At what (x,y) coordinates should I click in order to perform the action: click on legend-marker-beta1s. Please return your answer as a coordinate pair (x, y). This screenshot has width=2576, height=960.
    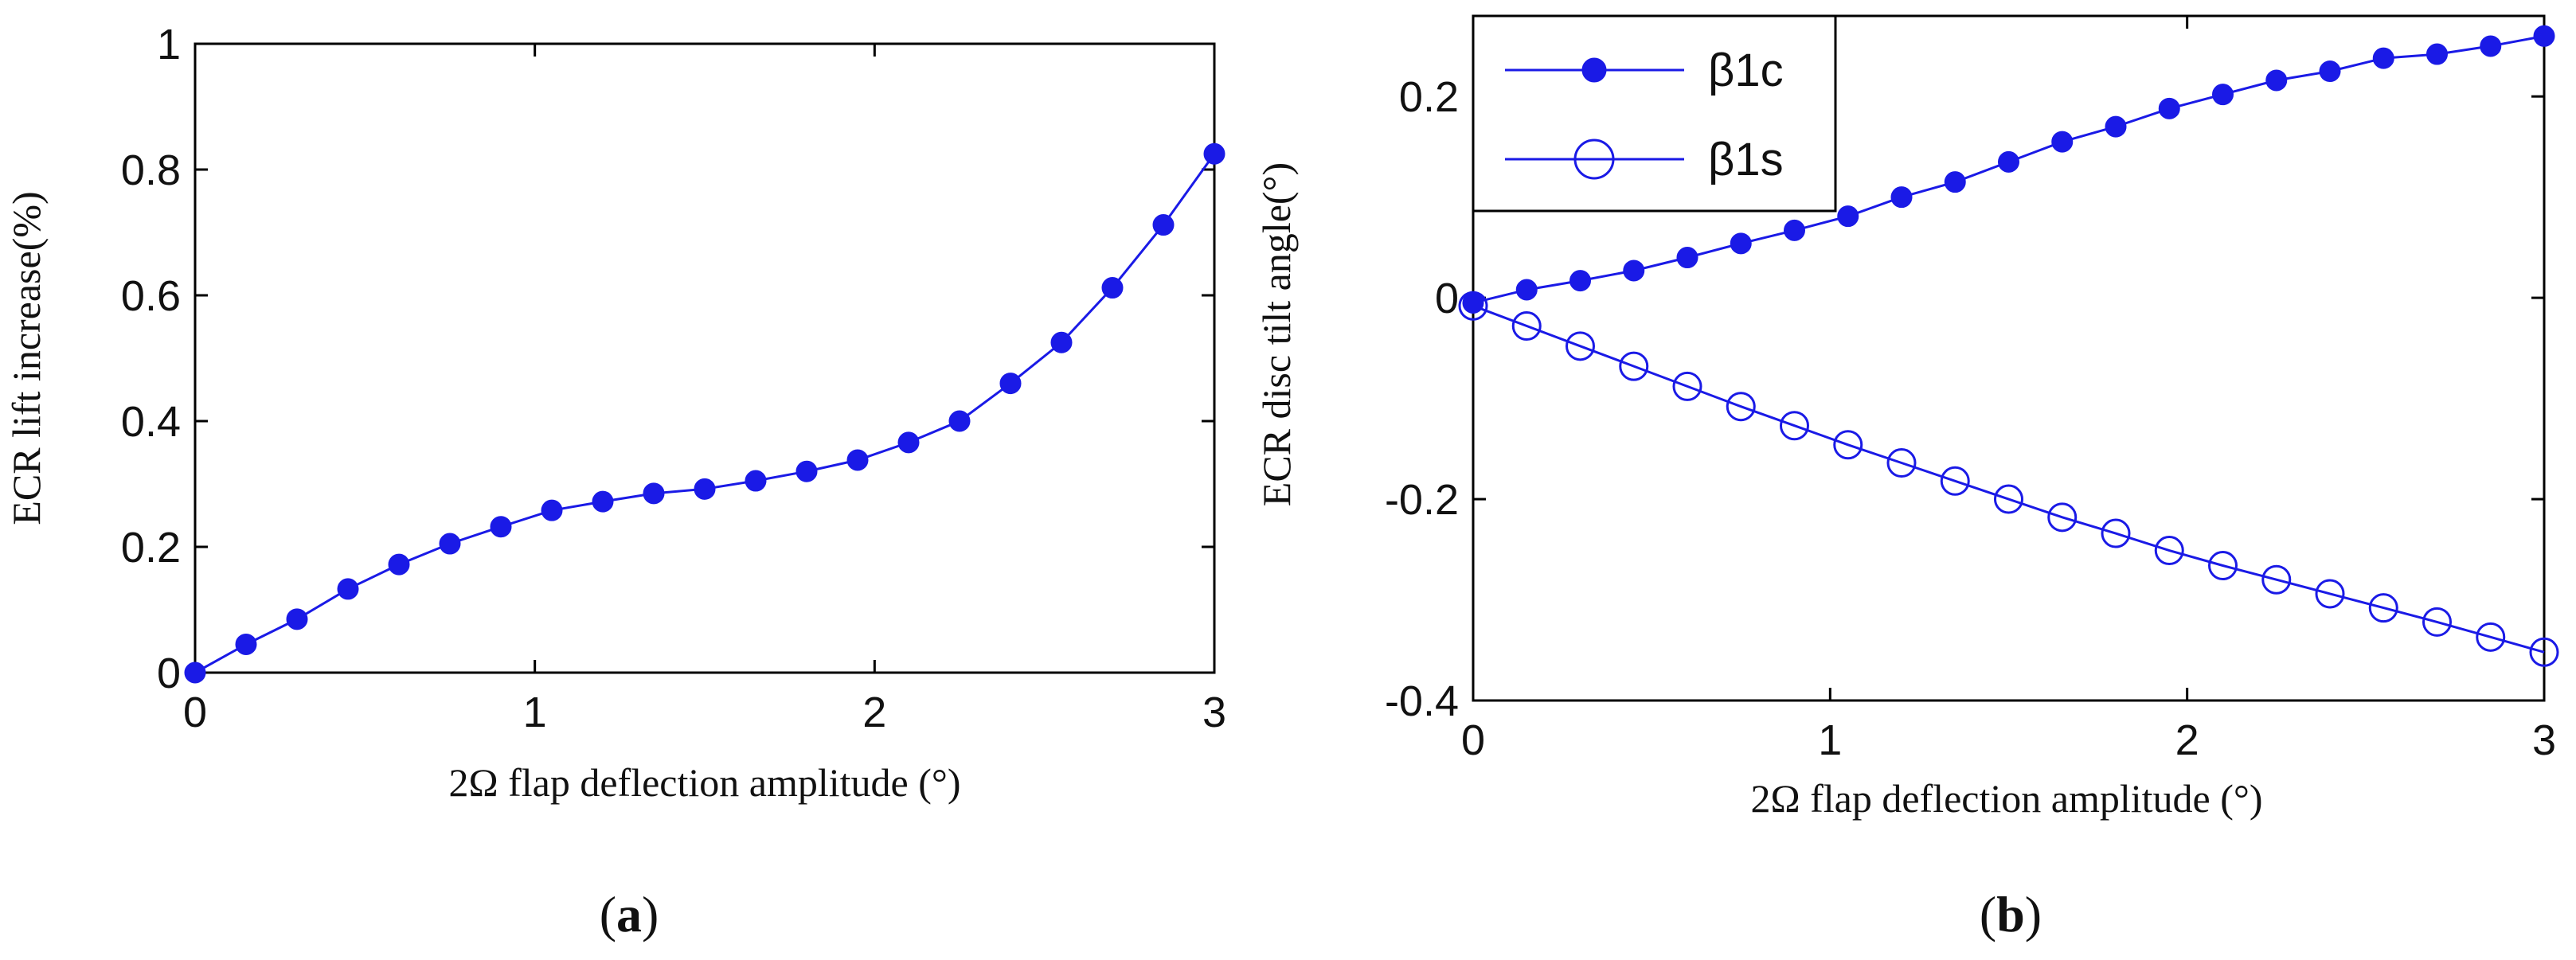
    Looking at the image, I should click on (1594, 160).